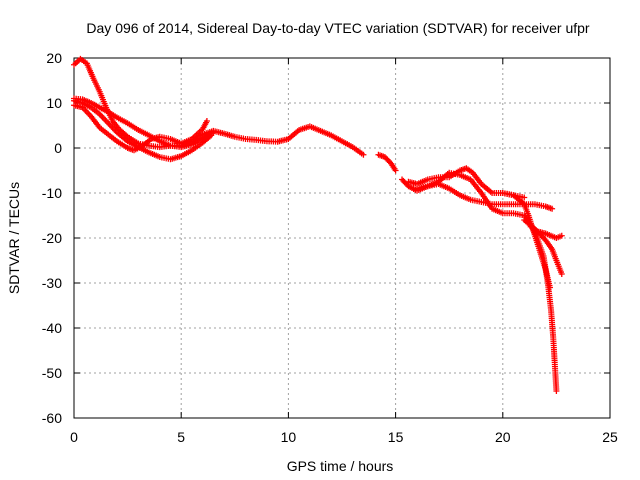 The width and height of the screenshot is (640, 480). What do you see at coordinates (52, 238) in the screenshot?
I see `y-tick-label: -20` at bounding box center [52, 238].